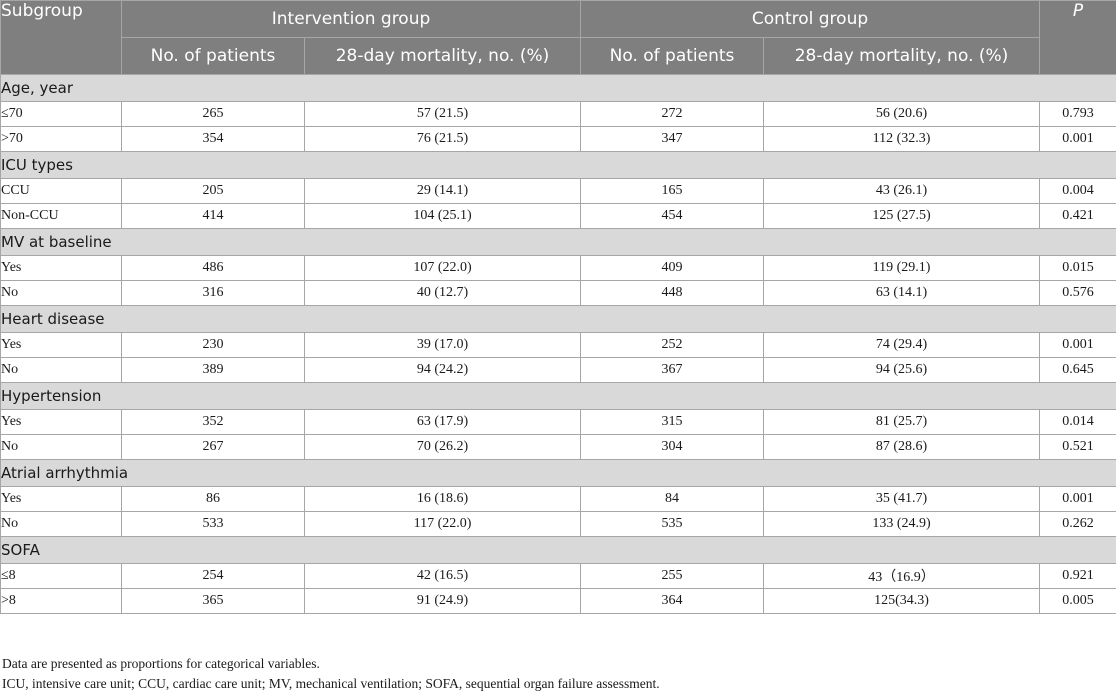 The height and width of the screenshot is (694, 1116). What do you see at coordinates (902, 447) in the screenshot?
I see `control-mortality-cell: 87 (28.6)` at bounding box center [902, 447].